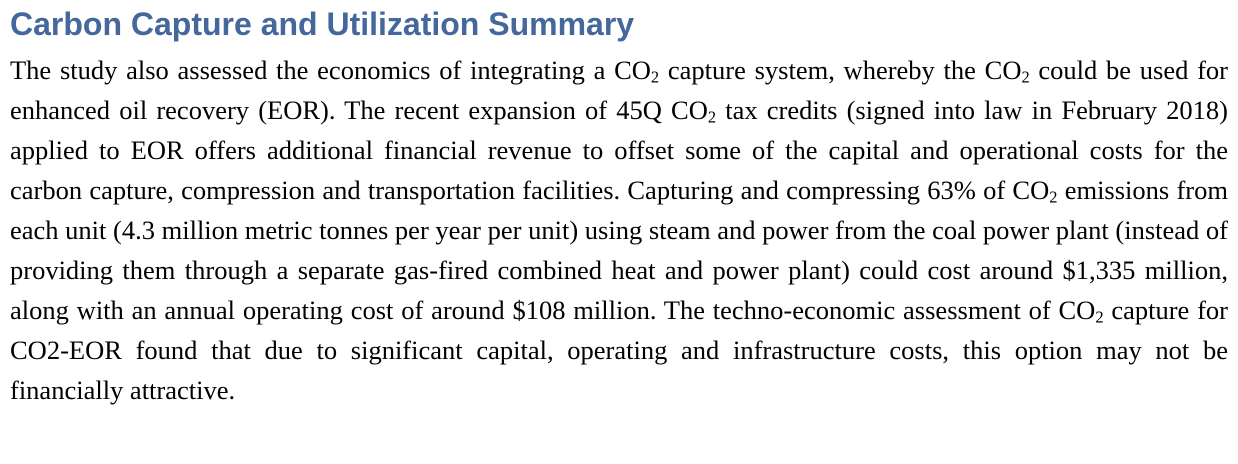 The height and width of the screenshot is (464, 1238). Describe the element at coordinates (322, 24) in the screenshot. I see `section-heading: Carbon Capture and Utilization Summary` at that location.